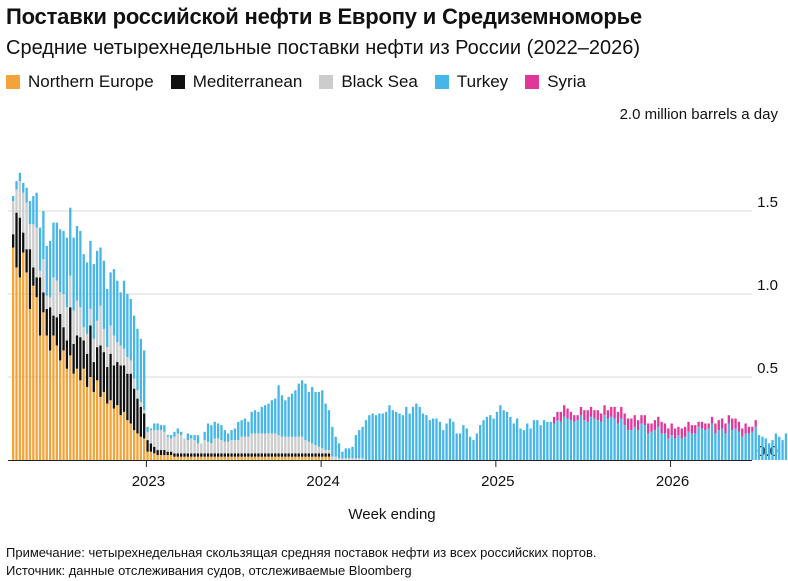 This screenshot has width=788, height=581. Describe the element at coordinates (672, 481) in the screenshot. I see `x-tick-label: 2026` at that location.